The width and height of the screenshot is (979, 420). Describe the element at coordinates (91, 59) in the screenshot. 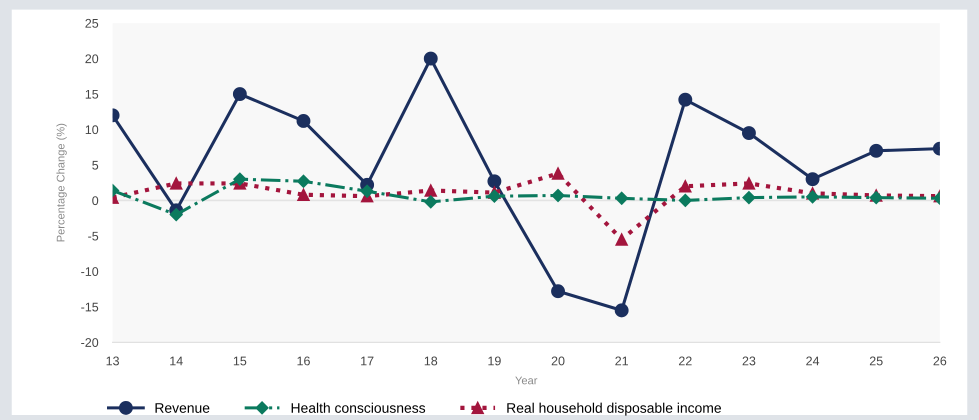

I see `y-tick-label: 20` at that location.